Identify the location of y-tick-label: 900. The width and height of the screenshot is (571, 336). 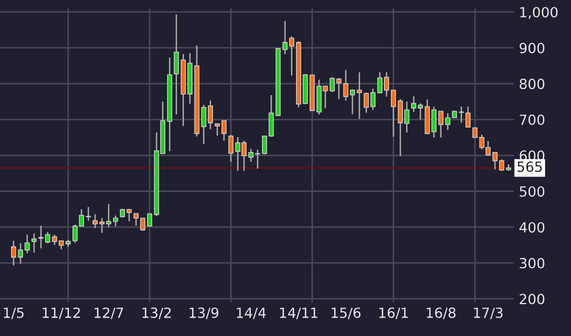
(532, 48).